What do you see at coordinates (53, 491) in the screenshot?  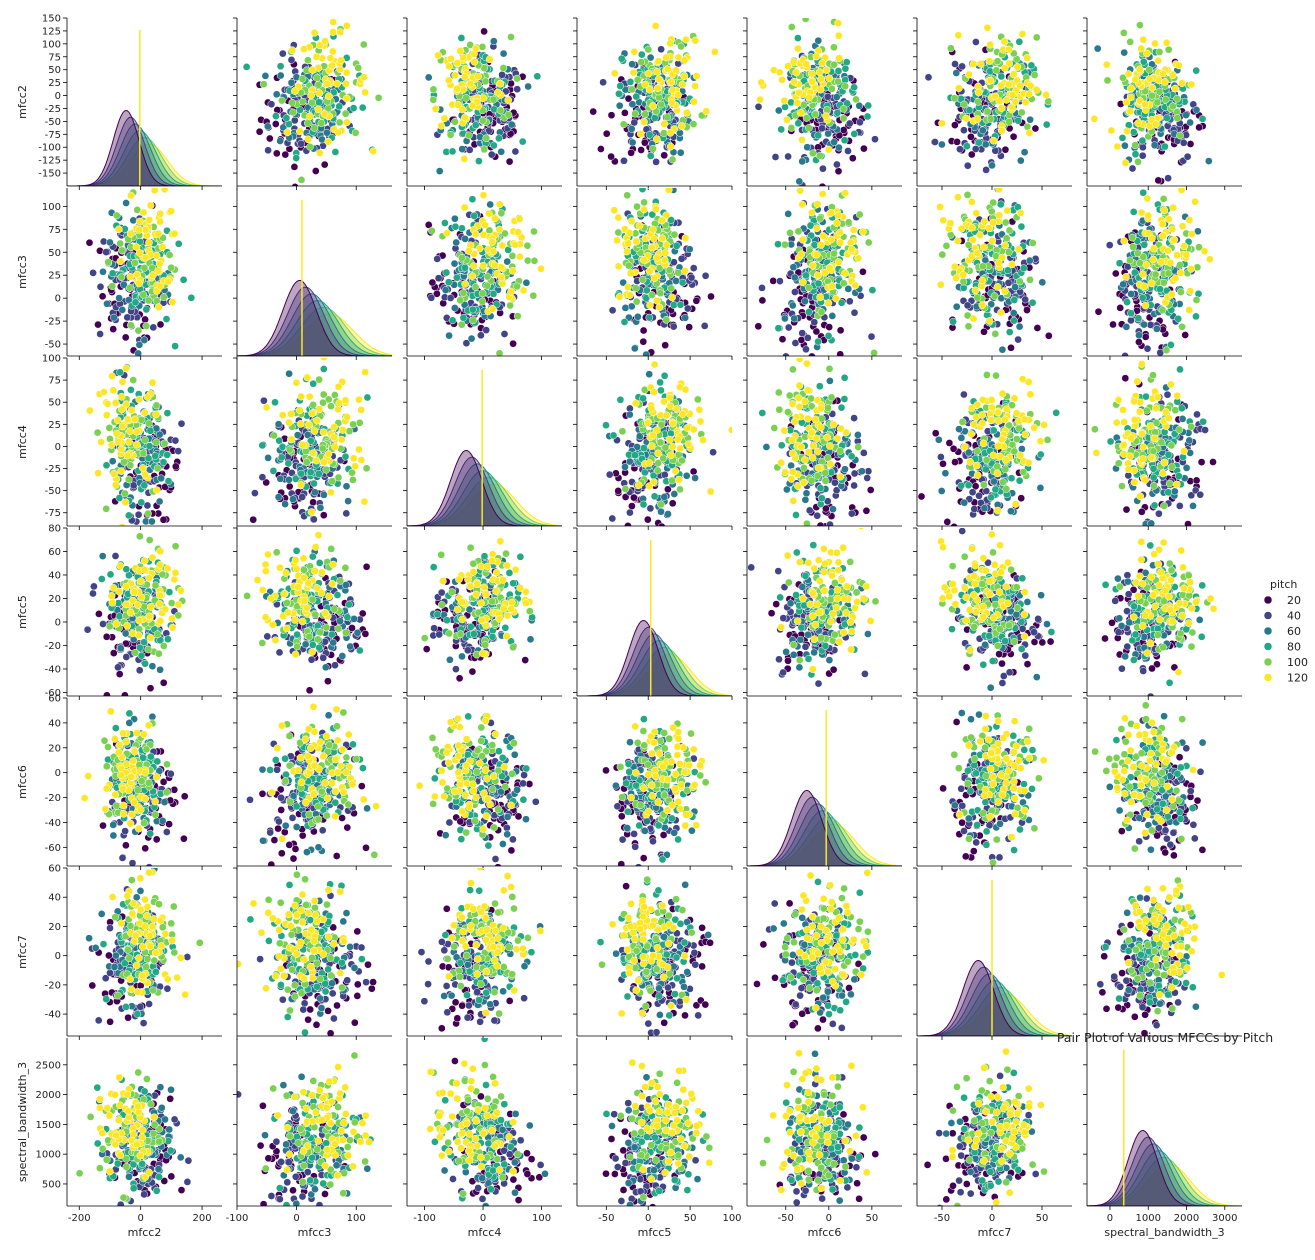 I see `y-tick-label: -50` at bounding box center [53, 491].